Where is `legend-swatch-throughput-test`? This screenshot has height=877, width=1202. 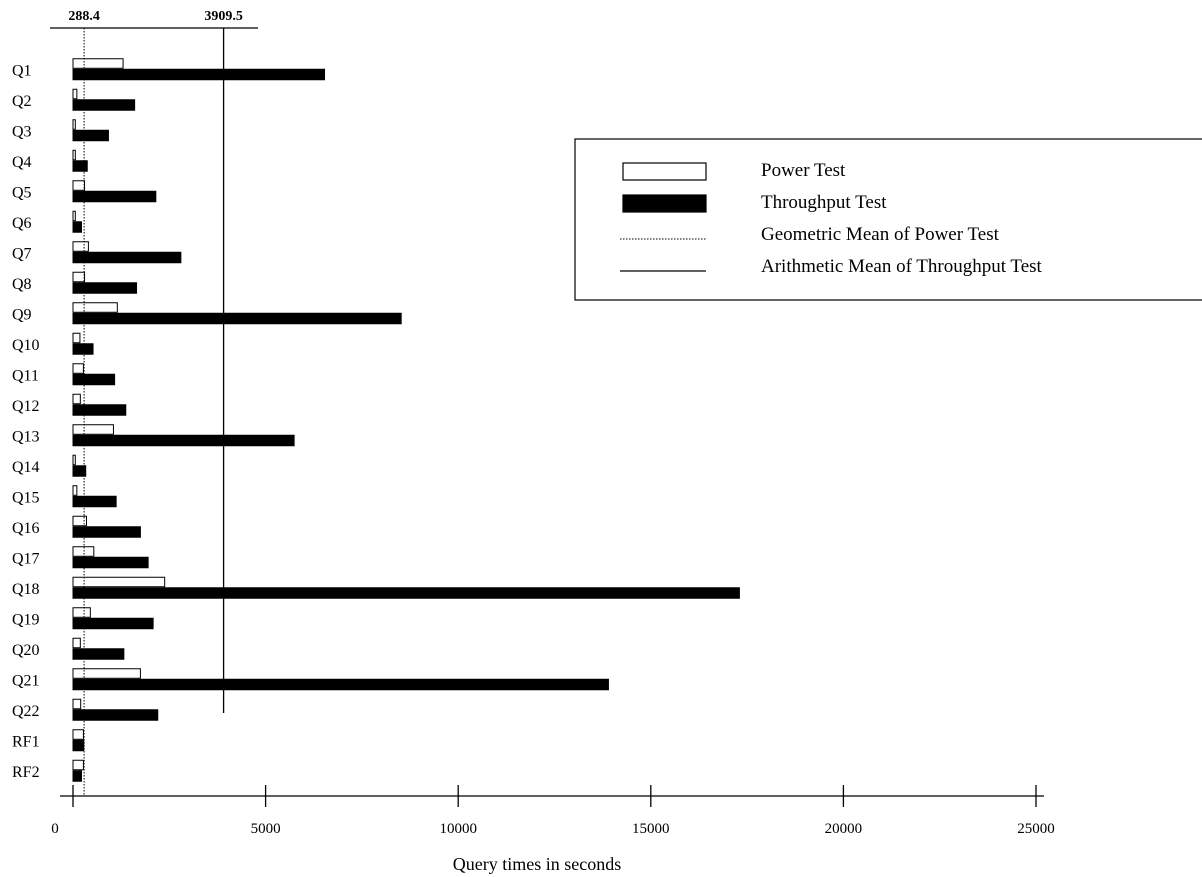
legend-swatch-throughput-test is located at coordinates (664, 203).